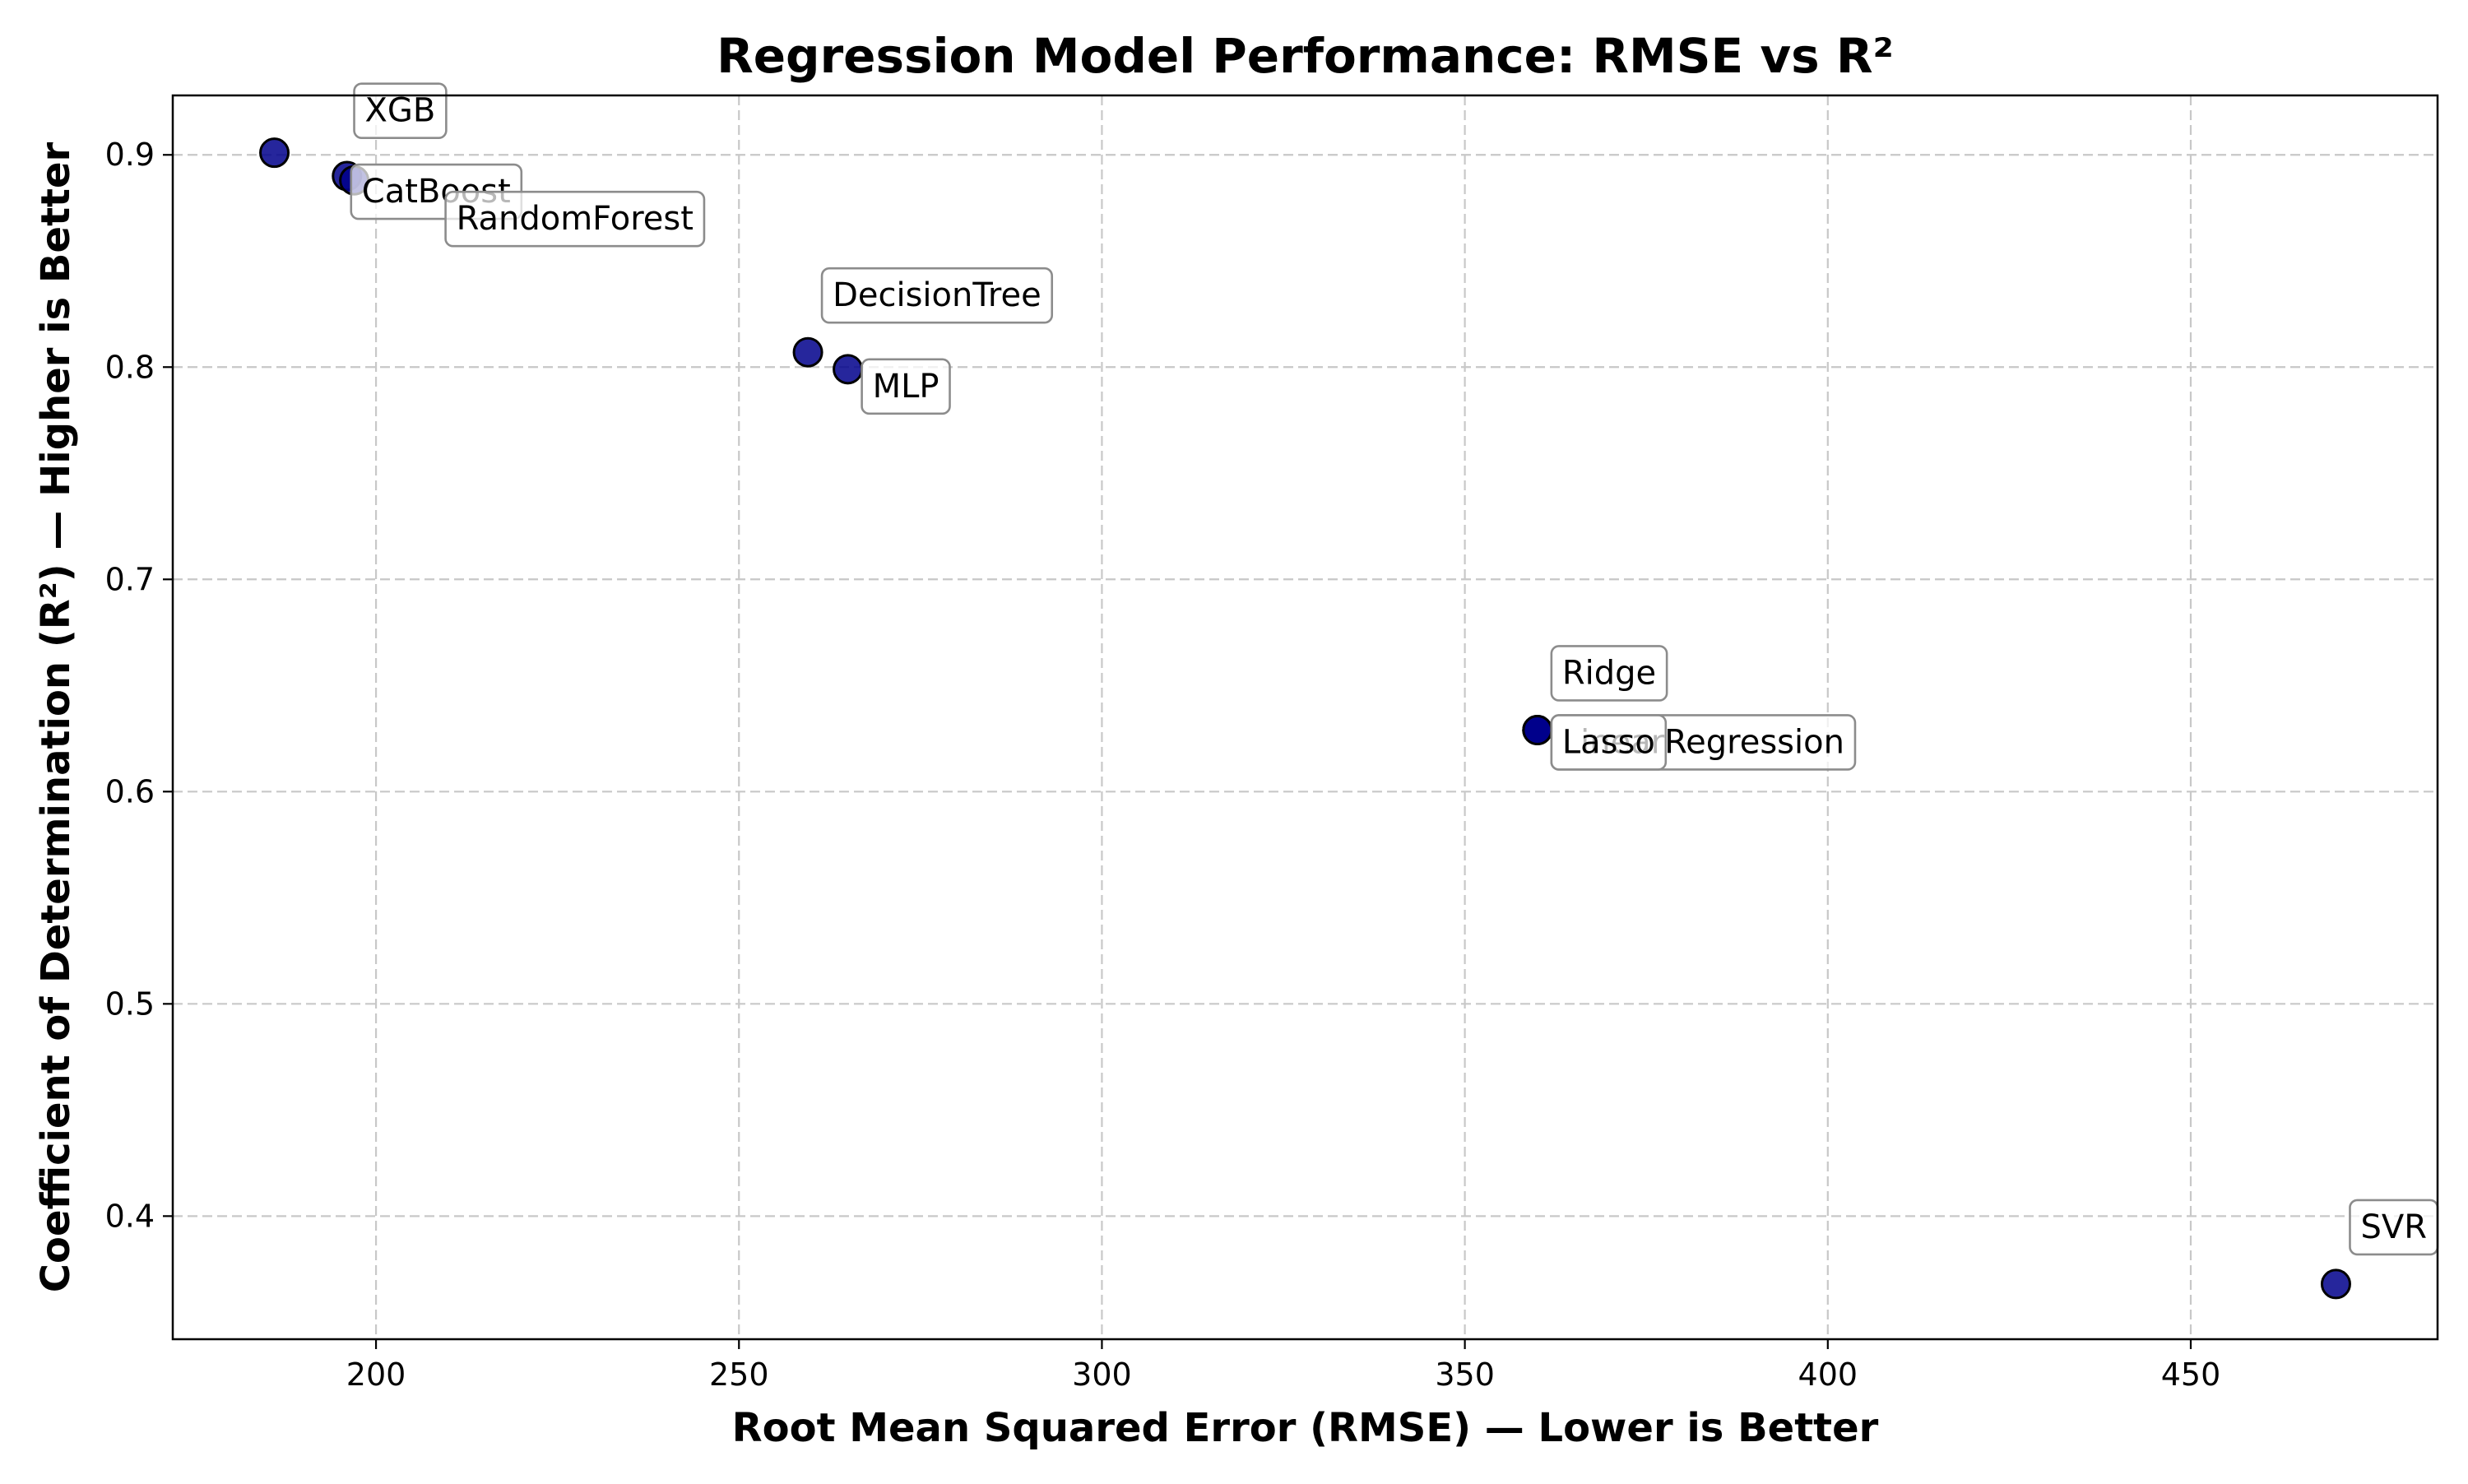 The image size is (2468, 1484). I want to click on point-label: Lasso, so click(1608, 742).